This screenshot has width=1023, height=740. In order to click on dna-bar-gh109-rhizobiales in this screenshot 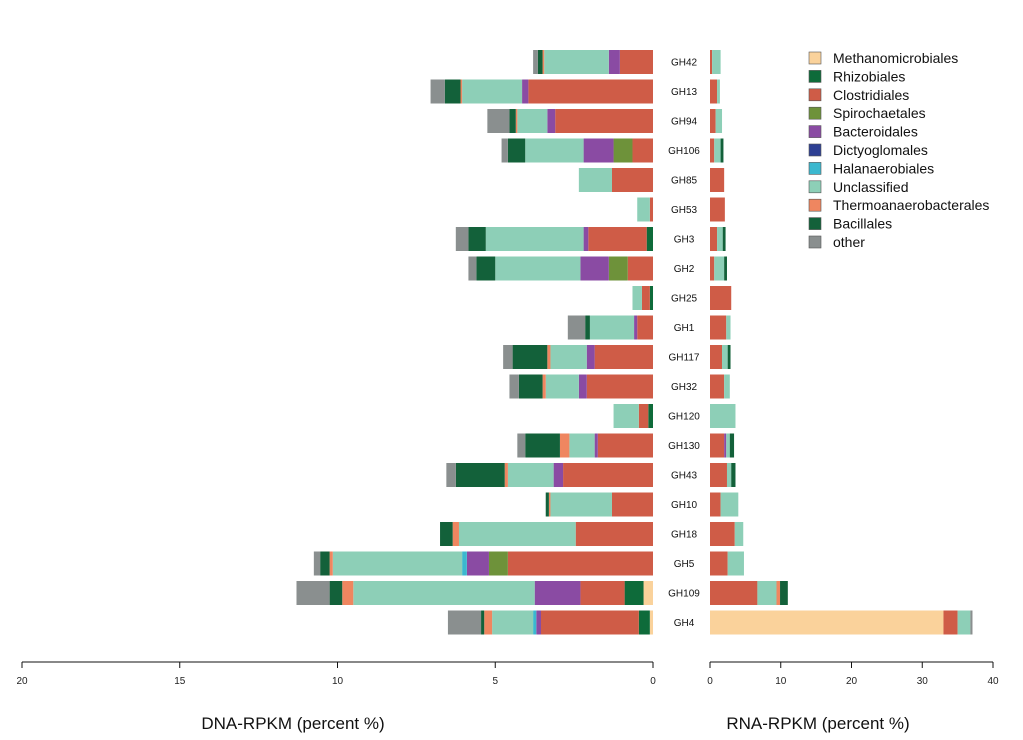, I will do `click(634, 593)`.